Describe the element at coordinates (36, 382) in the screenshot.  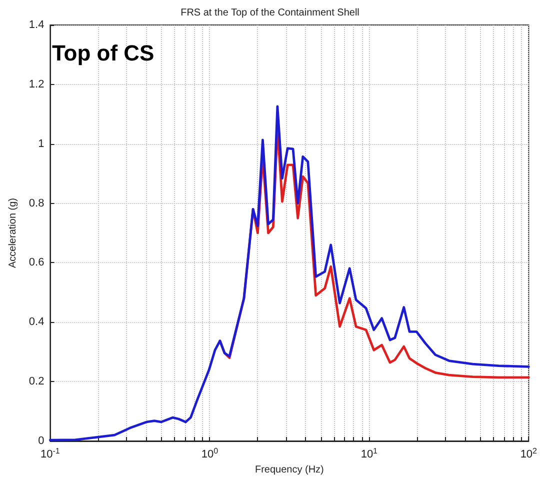
I see `y-tick-label: 0.2` at that location.